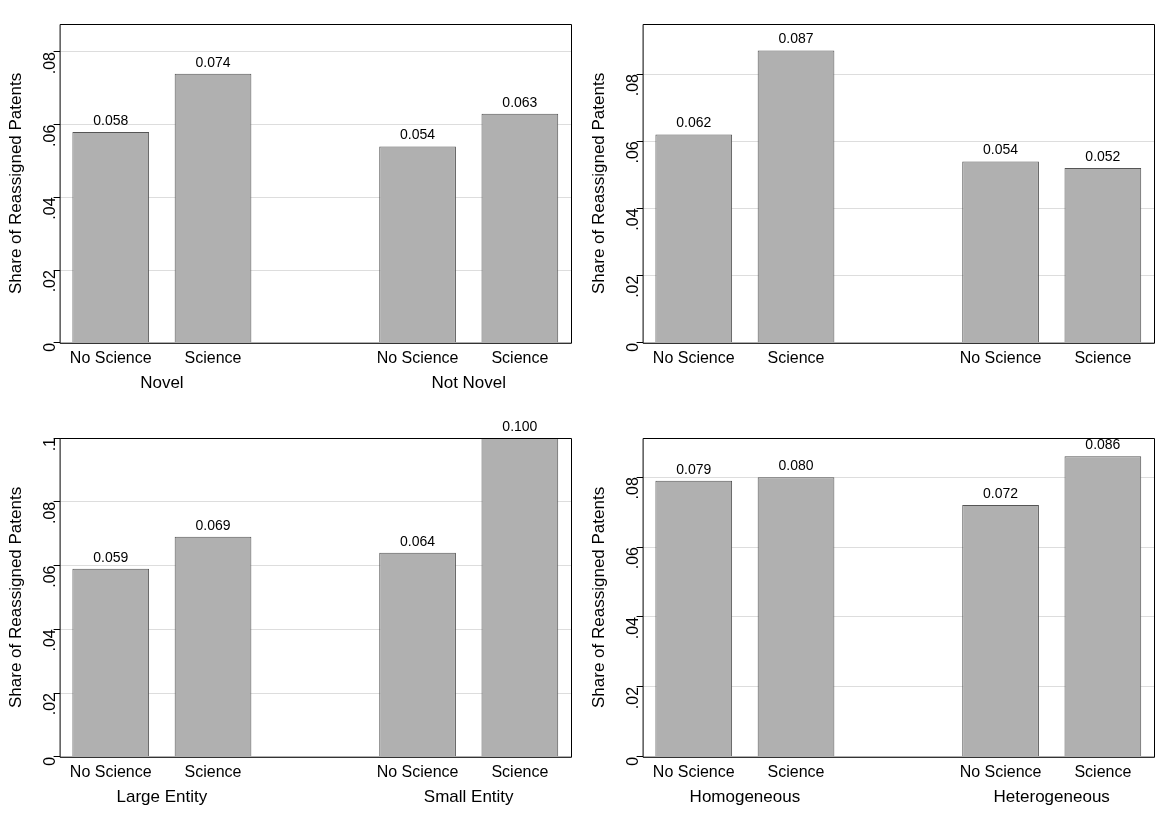 This screenshot has height=829, width=1166. What do you see at coordinates (796, 38) in the screenshot?
I see `data-label: 0.087` at bounding box center [796, 38].